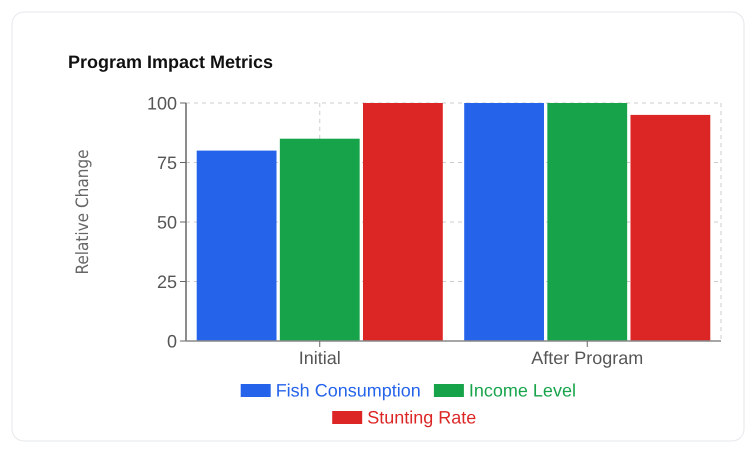  I want to click on legend-label: Stunting Rate, so click(421, 417).